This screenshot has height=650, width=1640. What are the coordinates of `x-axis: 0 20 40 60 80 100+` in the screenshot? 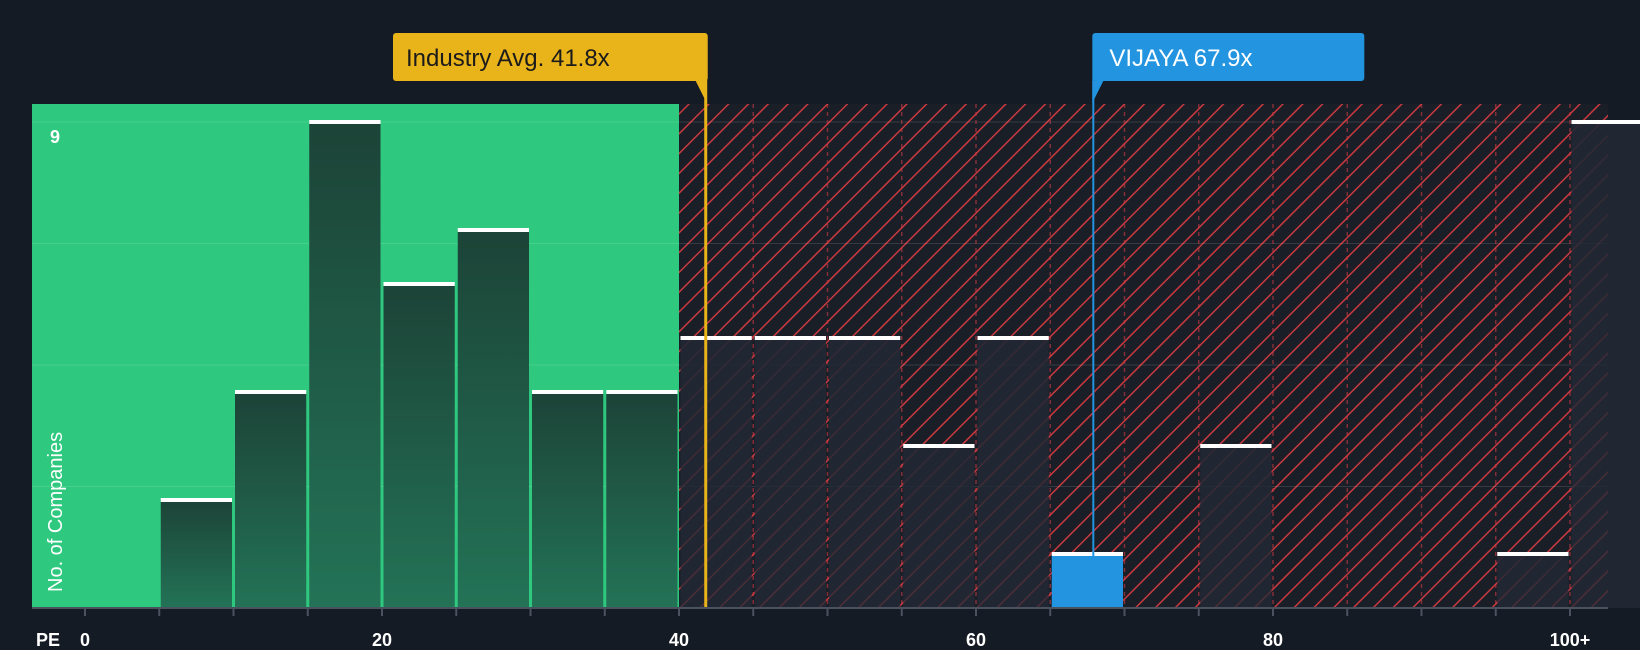 It's located at (820, 628).